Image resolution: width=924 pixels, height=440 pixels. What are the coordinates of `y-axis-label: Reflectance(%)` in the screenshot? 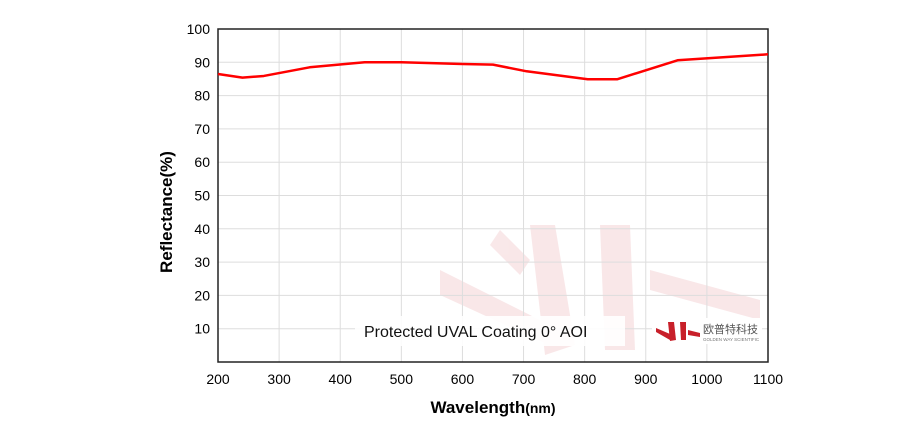 It's located at (166, 212).